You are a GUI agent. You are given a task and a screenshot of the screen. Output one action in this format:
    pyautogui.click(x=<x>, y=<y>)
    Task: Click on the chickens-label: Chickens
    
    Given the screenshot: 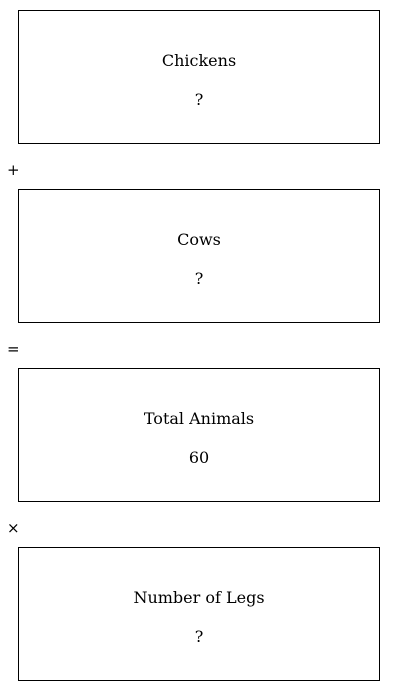 What is the action you would take?
    pyautogui.click(x=199, y=60)
    